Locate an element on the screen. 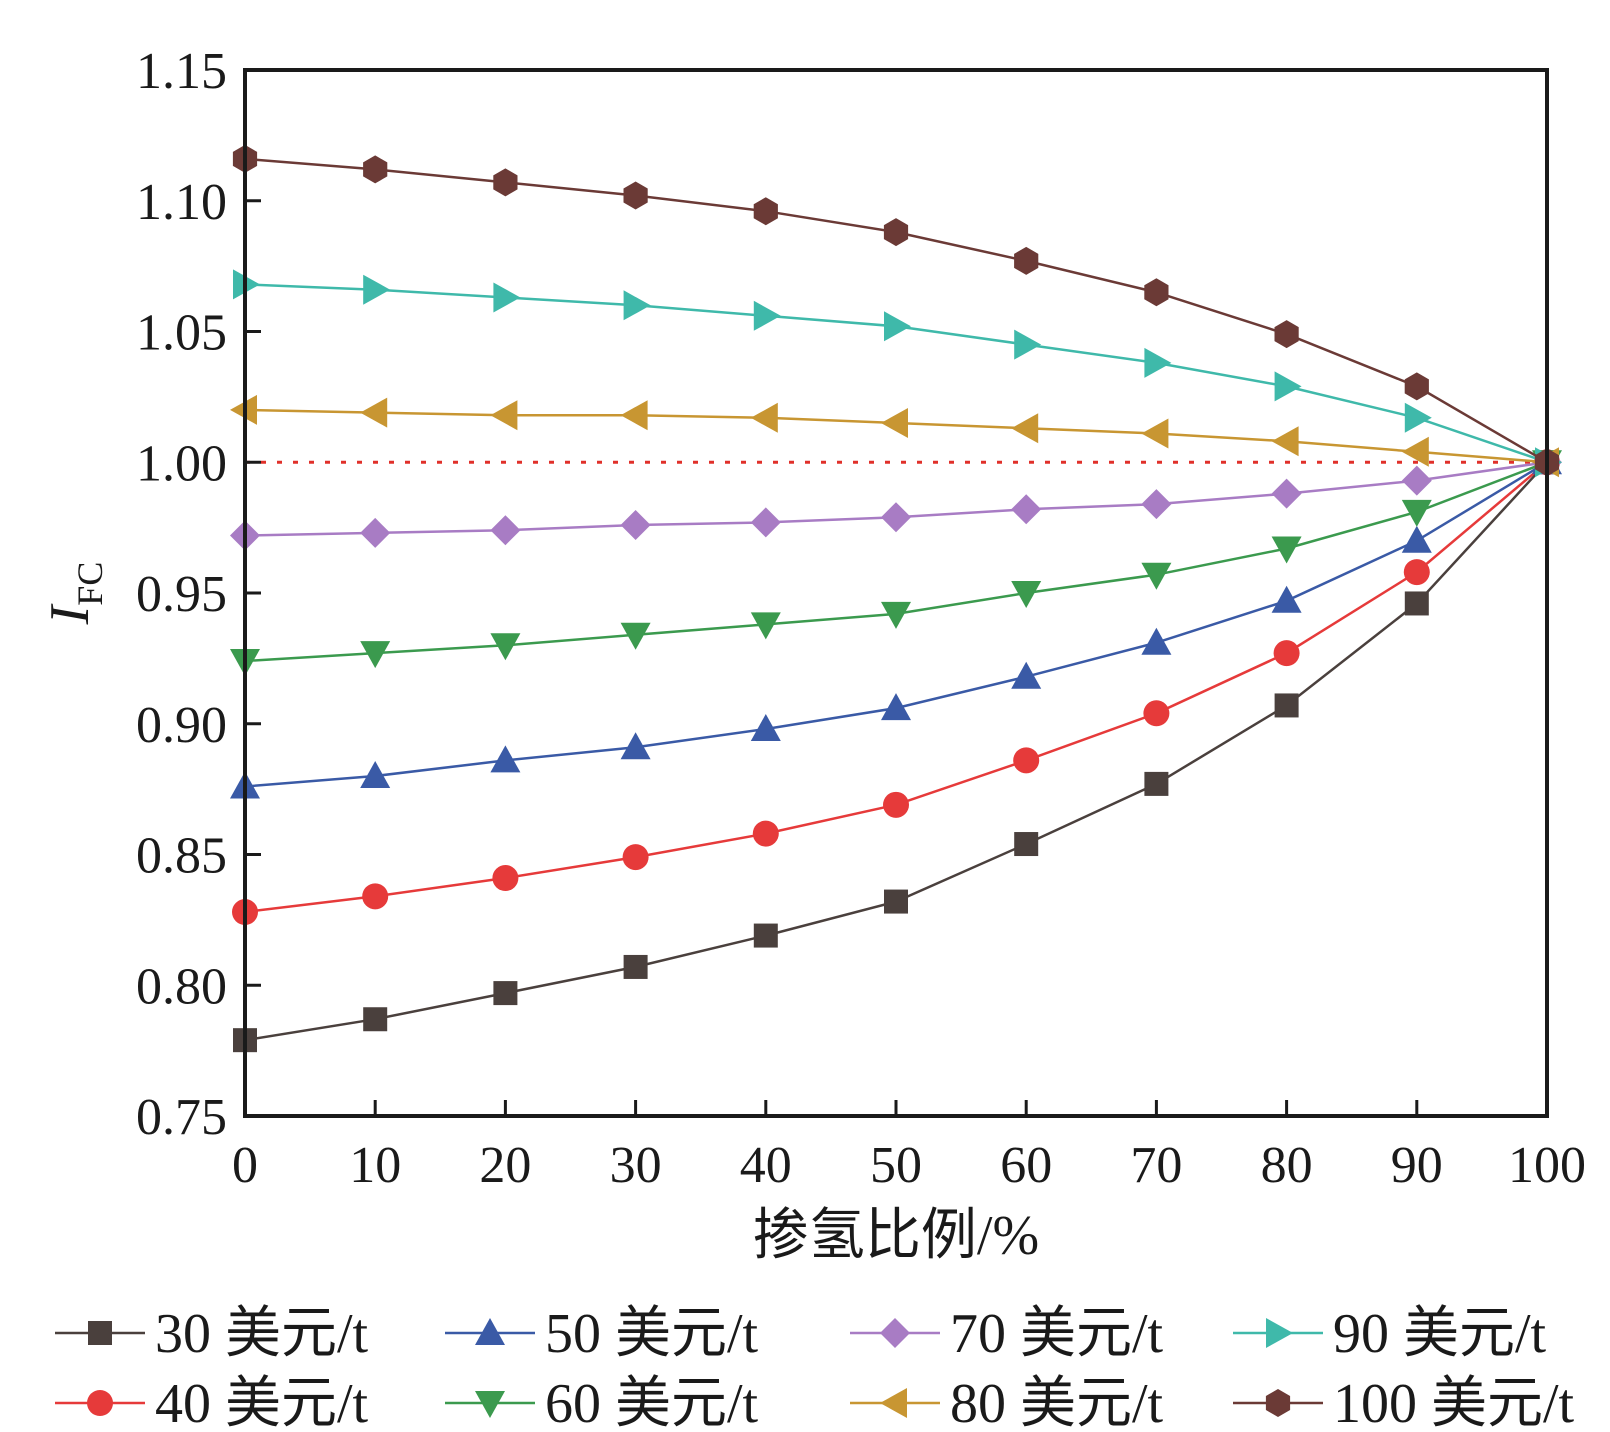  x-tick-label: 70 is located at coordinates (1156, 1165).